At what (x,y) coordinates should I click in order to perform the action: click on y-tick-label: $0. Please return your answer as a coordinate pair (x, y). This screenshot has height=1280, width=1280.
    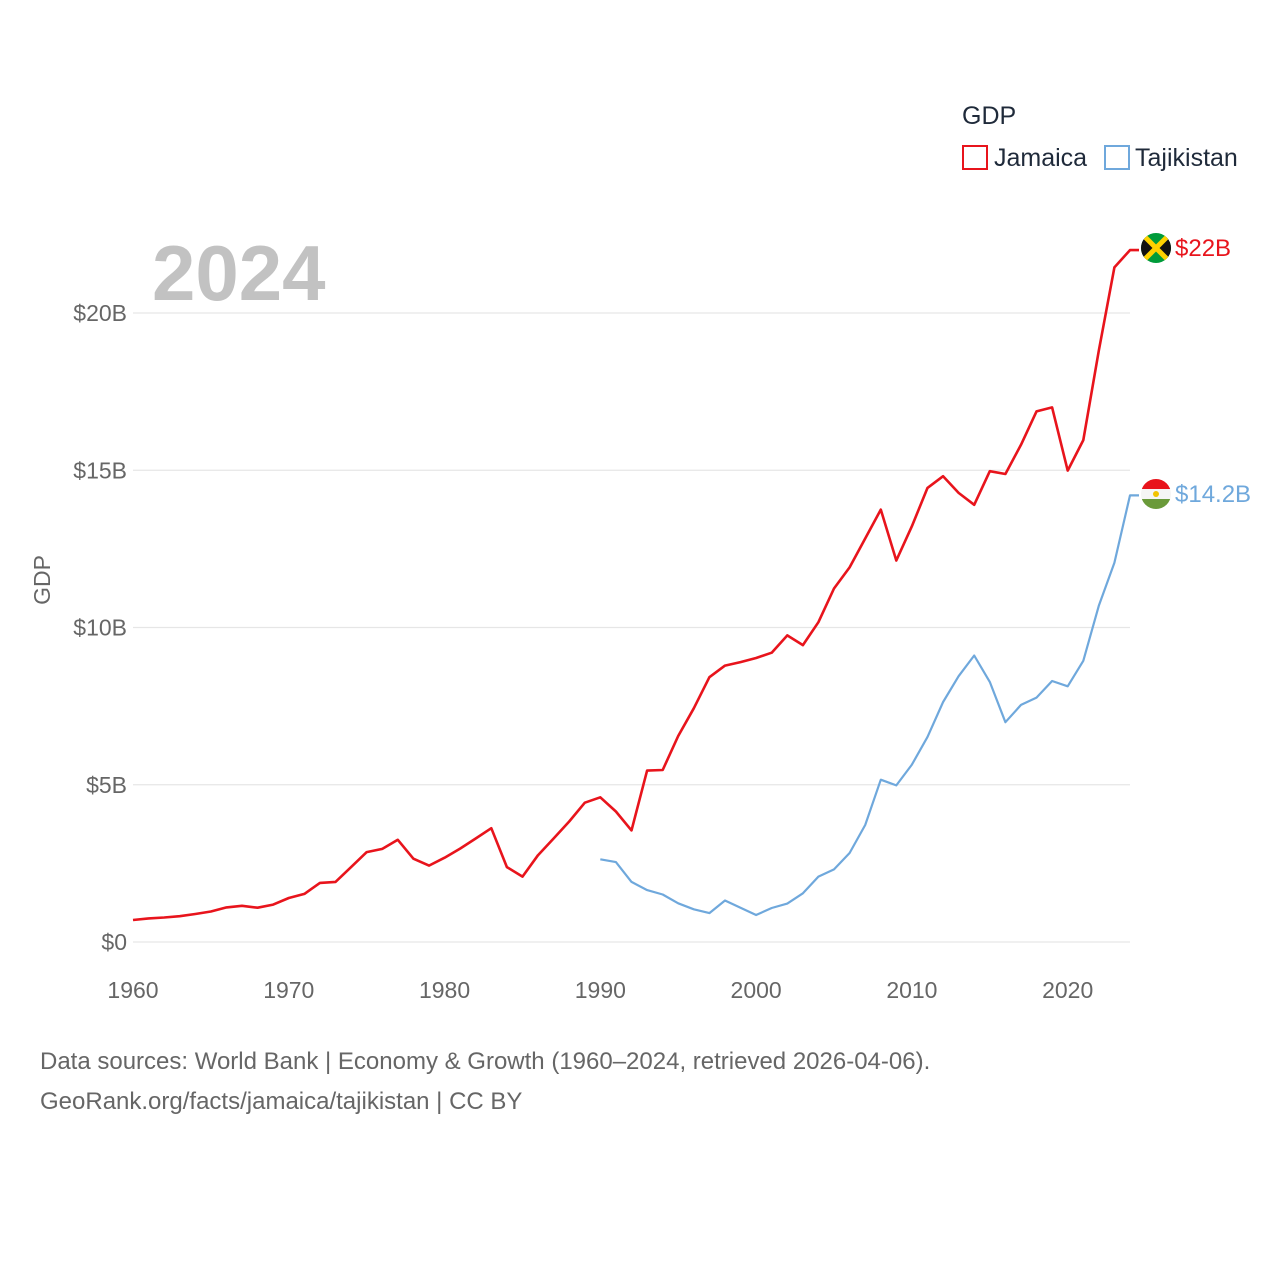
    Looking at the image, I should click on (114, 942).